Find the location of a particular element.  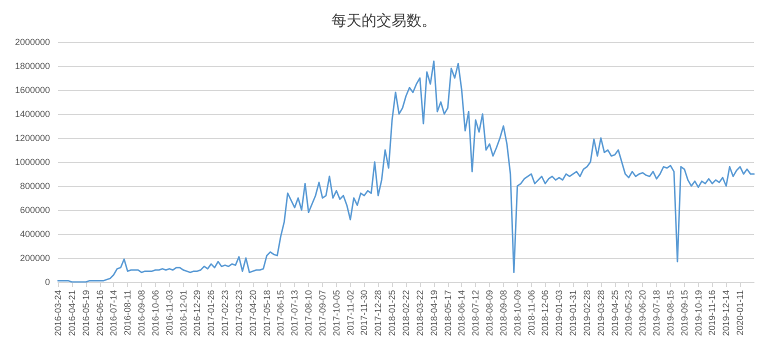

x-tick-label: 2019-01-31 is located at coordinates (573, 313).